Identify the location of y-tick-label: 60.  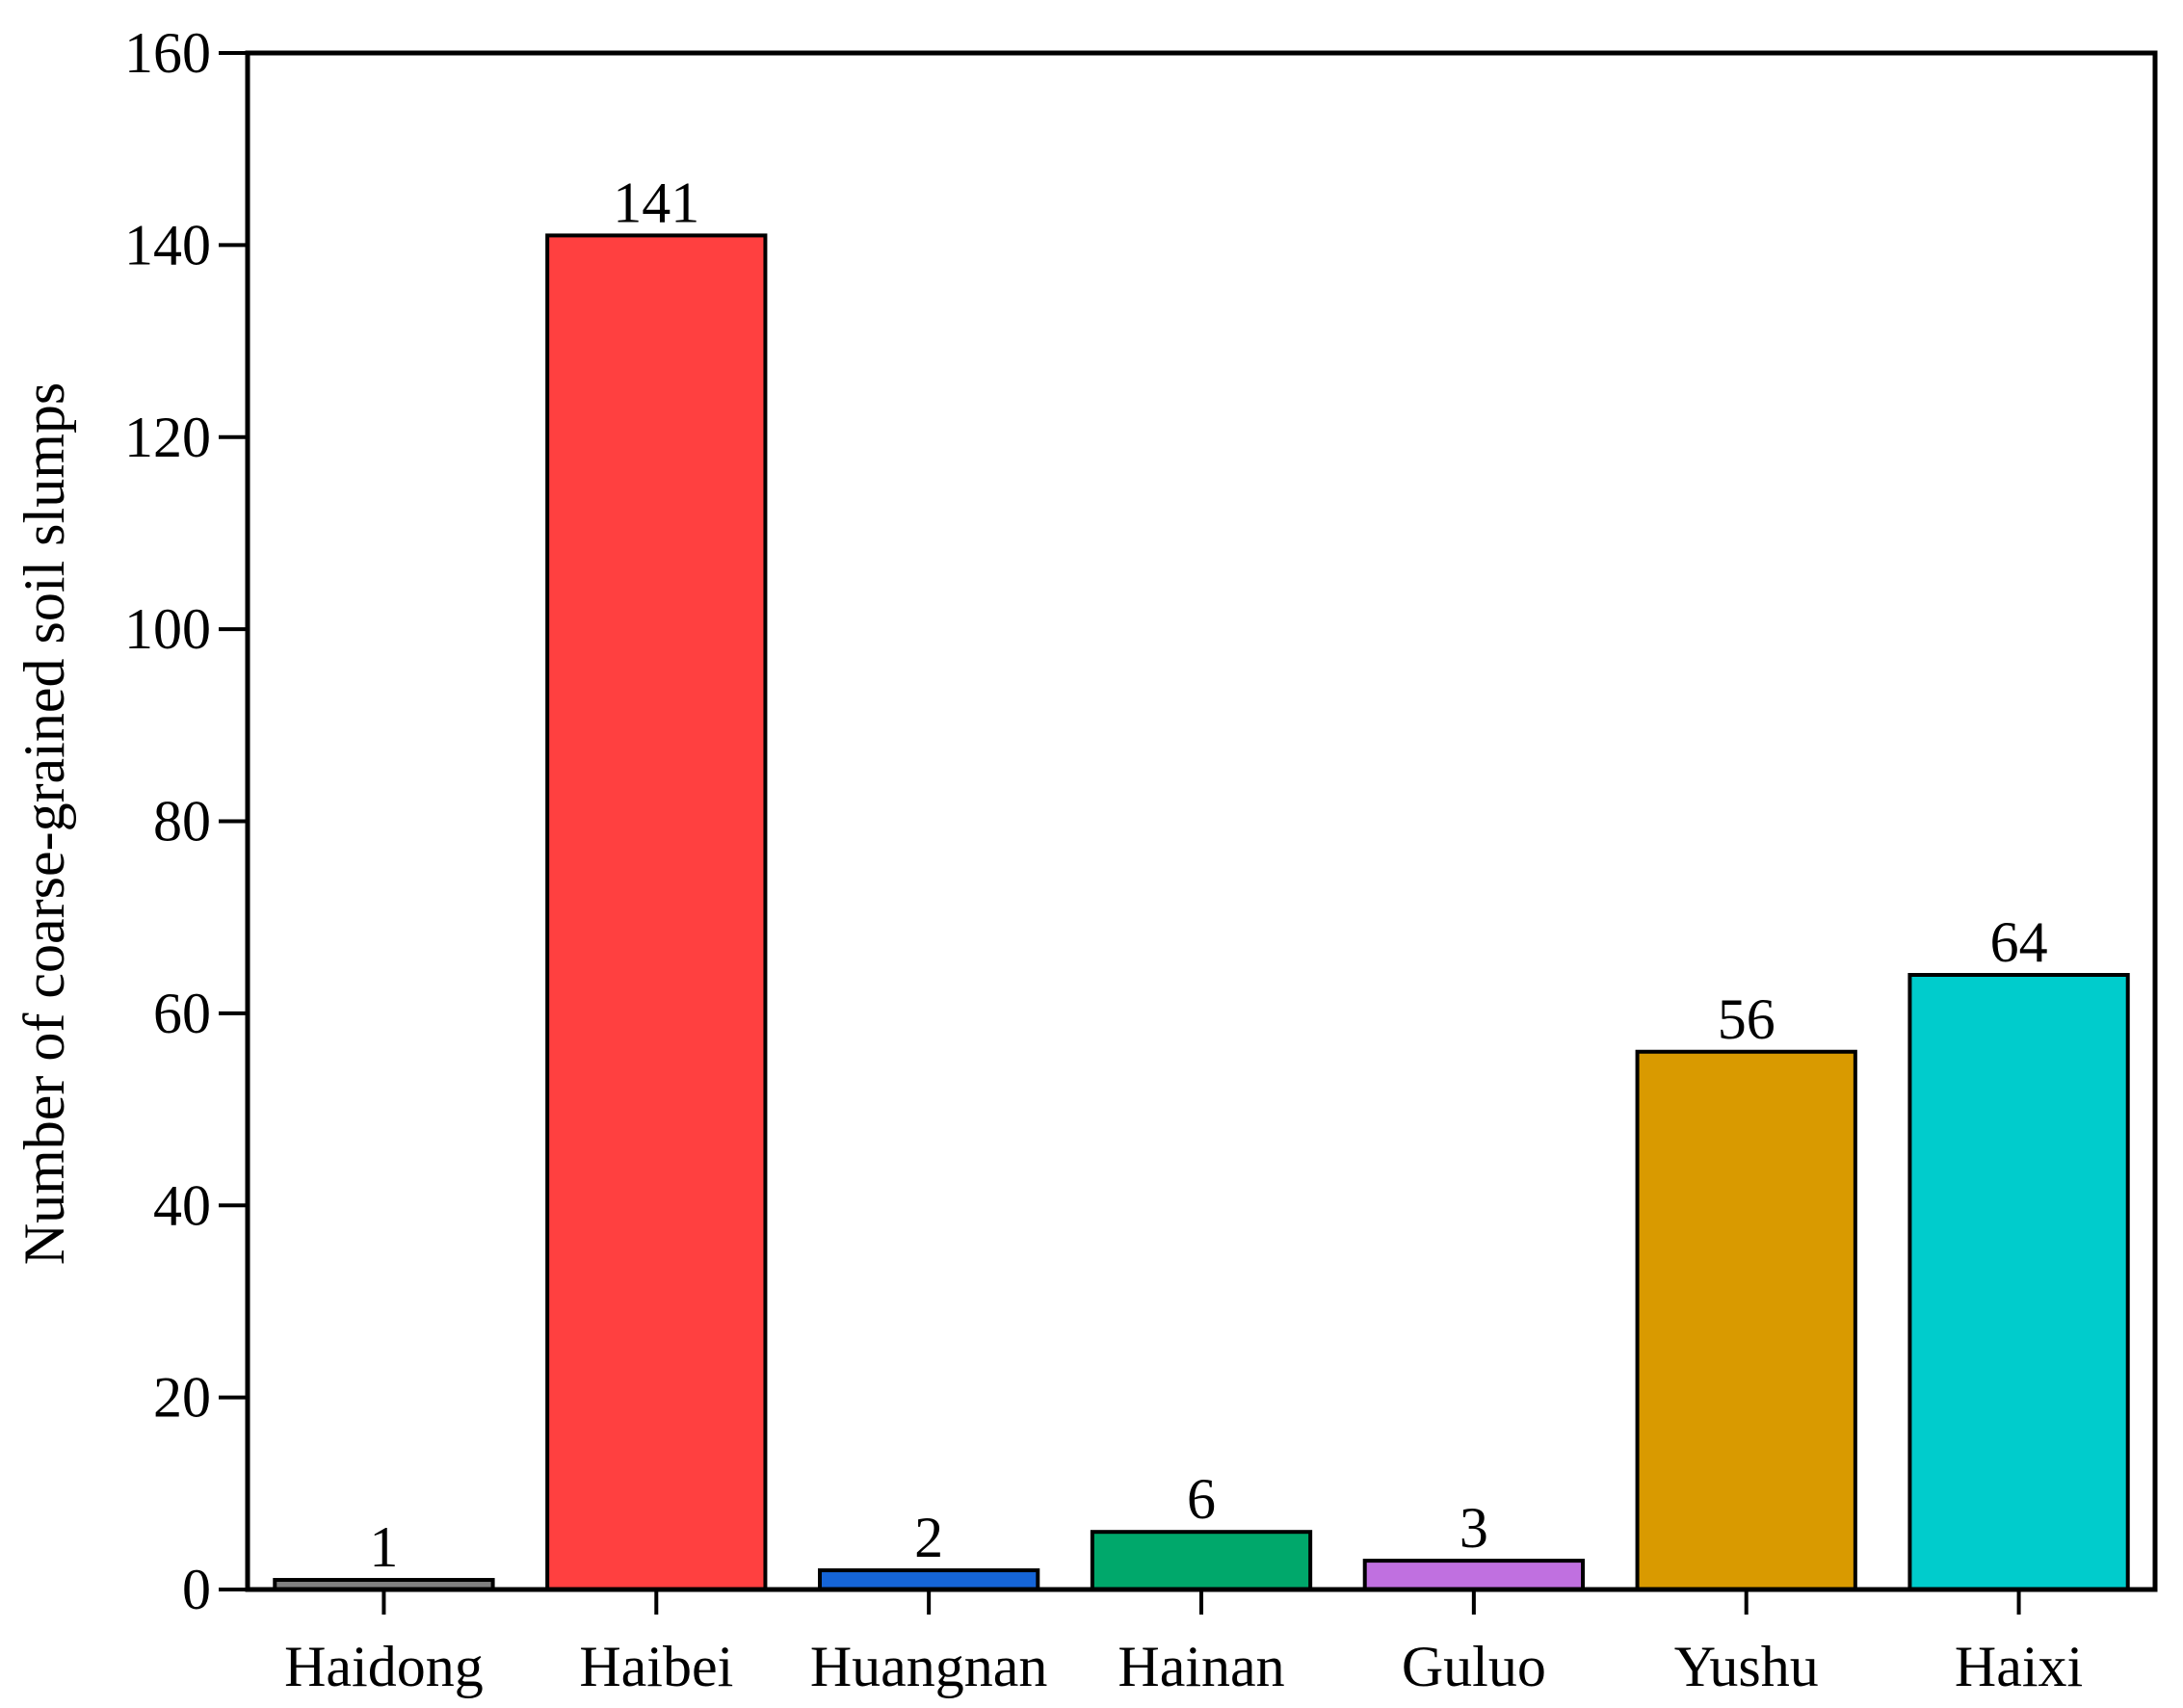
(182, 1014).